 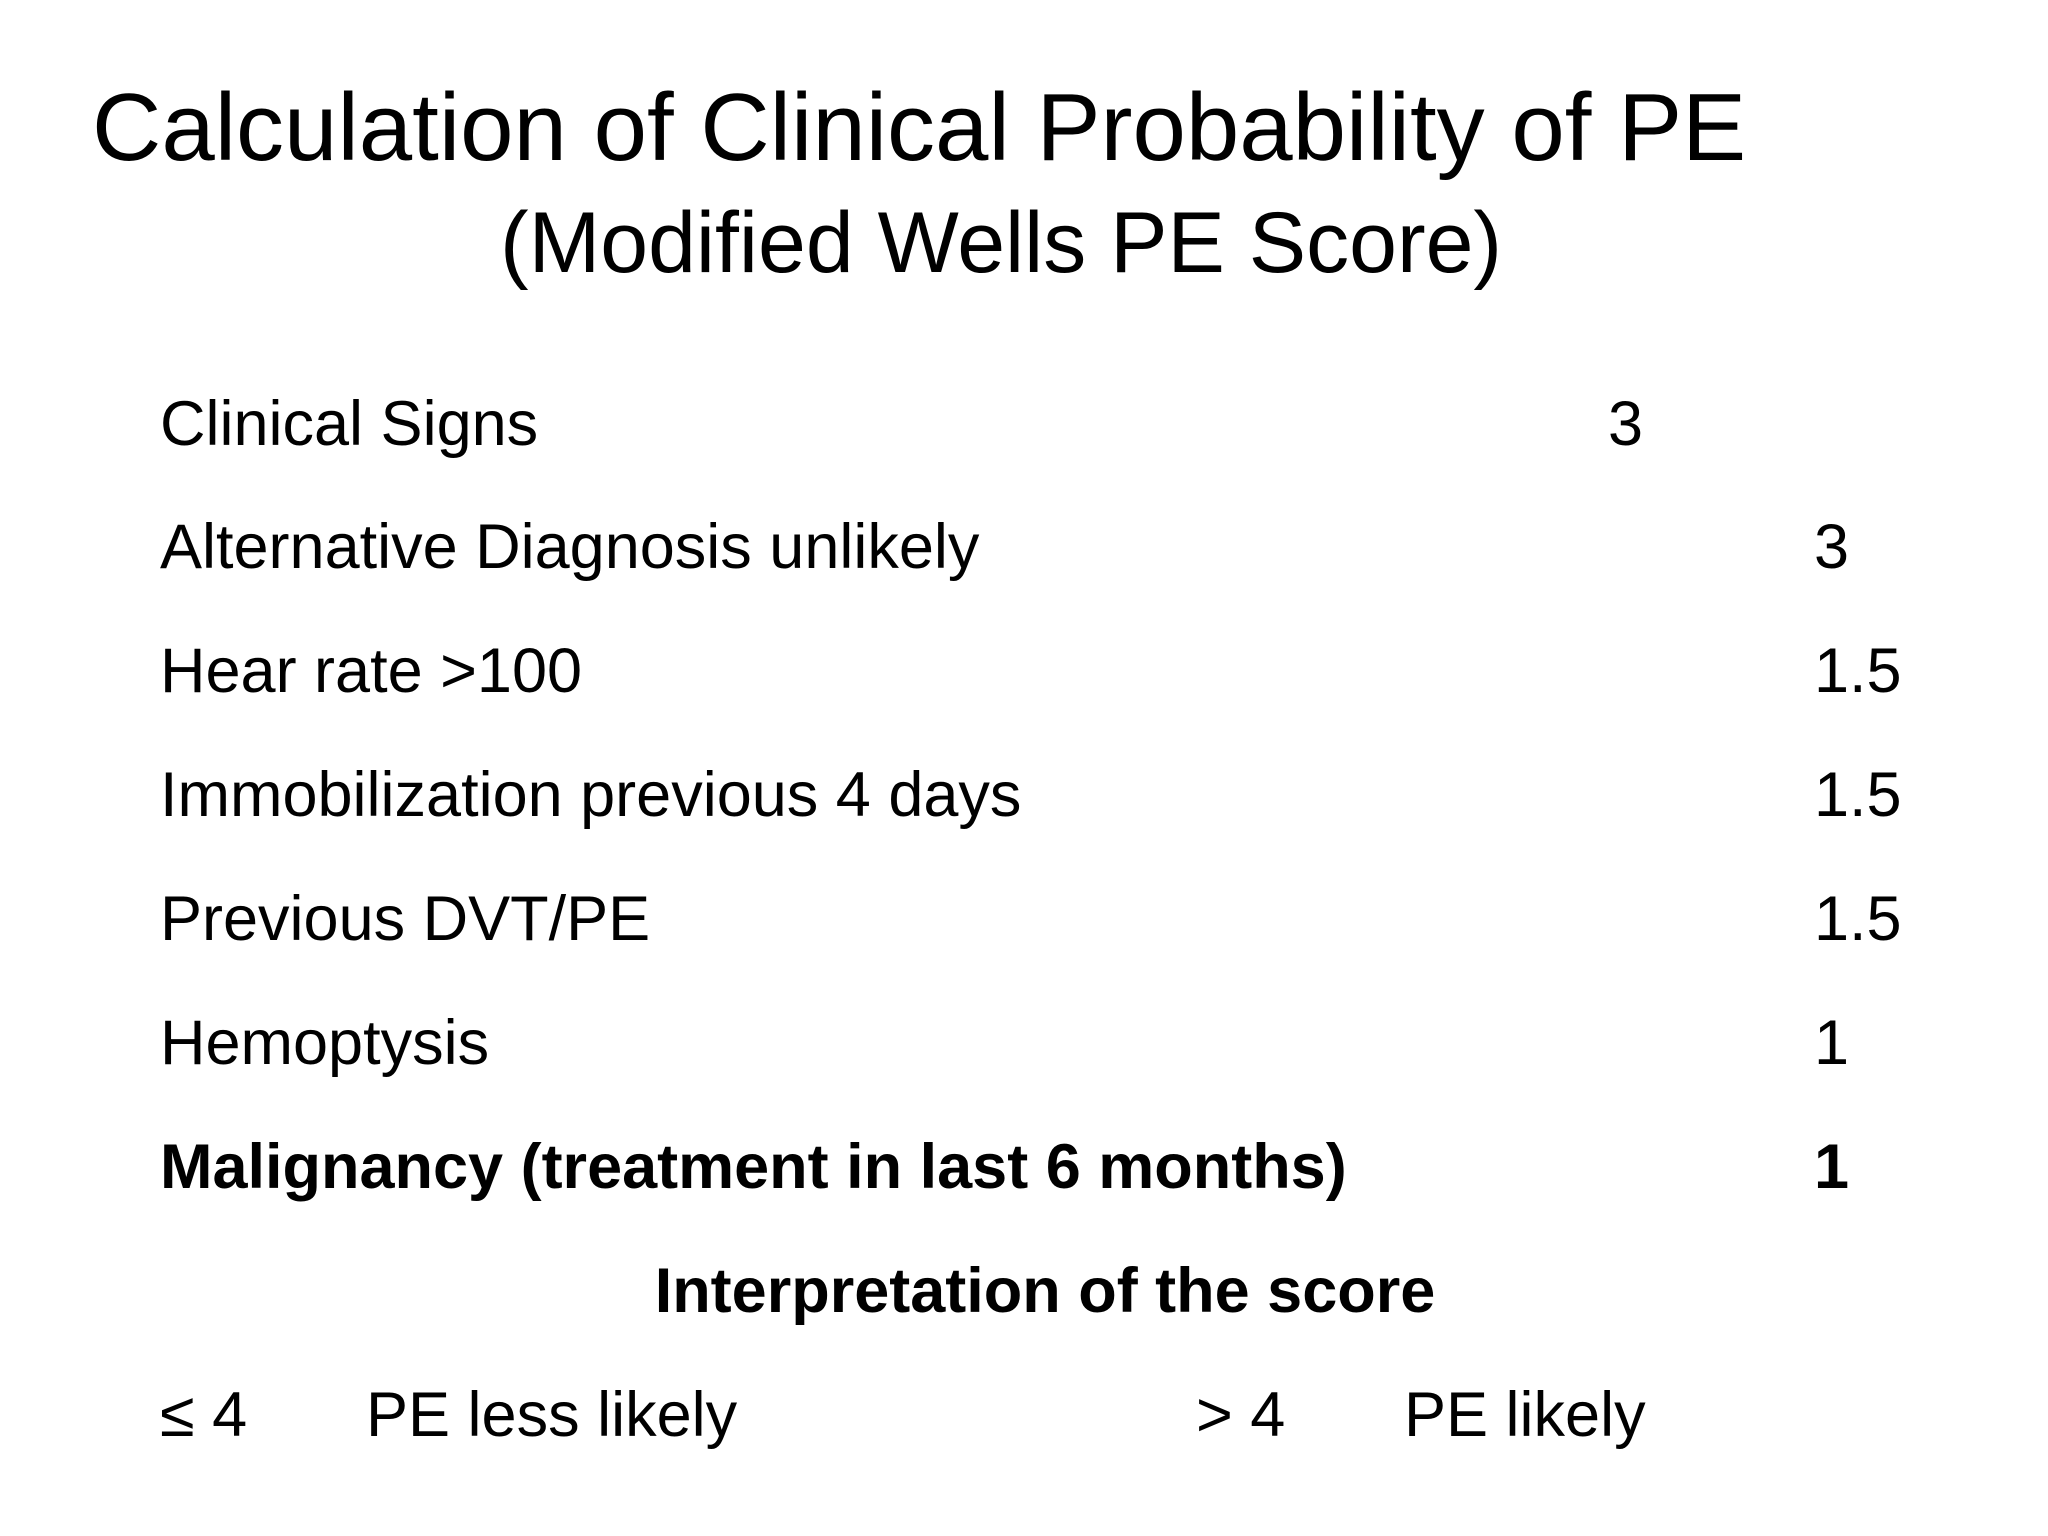 I want to click on interpretation-row: ≤ 4 PE less likely > 4 PE likely, so click(x=1024, y=1424).